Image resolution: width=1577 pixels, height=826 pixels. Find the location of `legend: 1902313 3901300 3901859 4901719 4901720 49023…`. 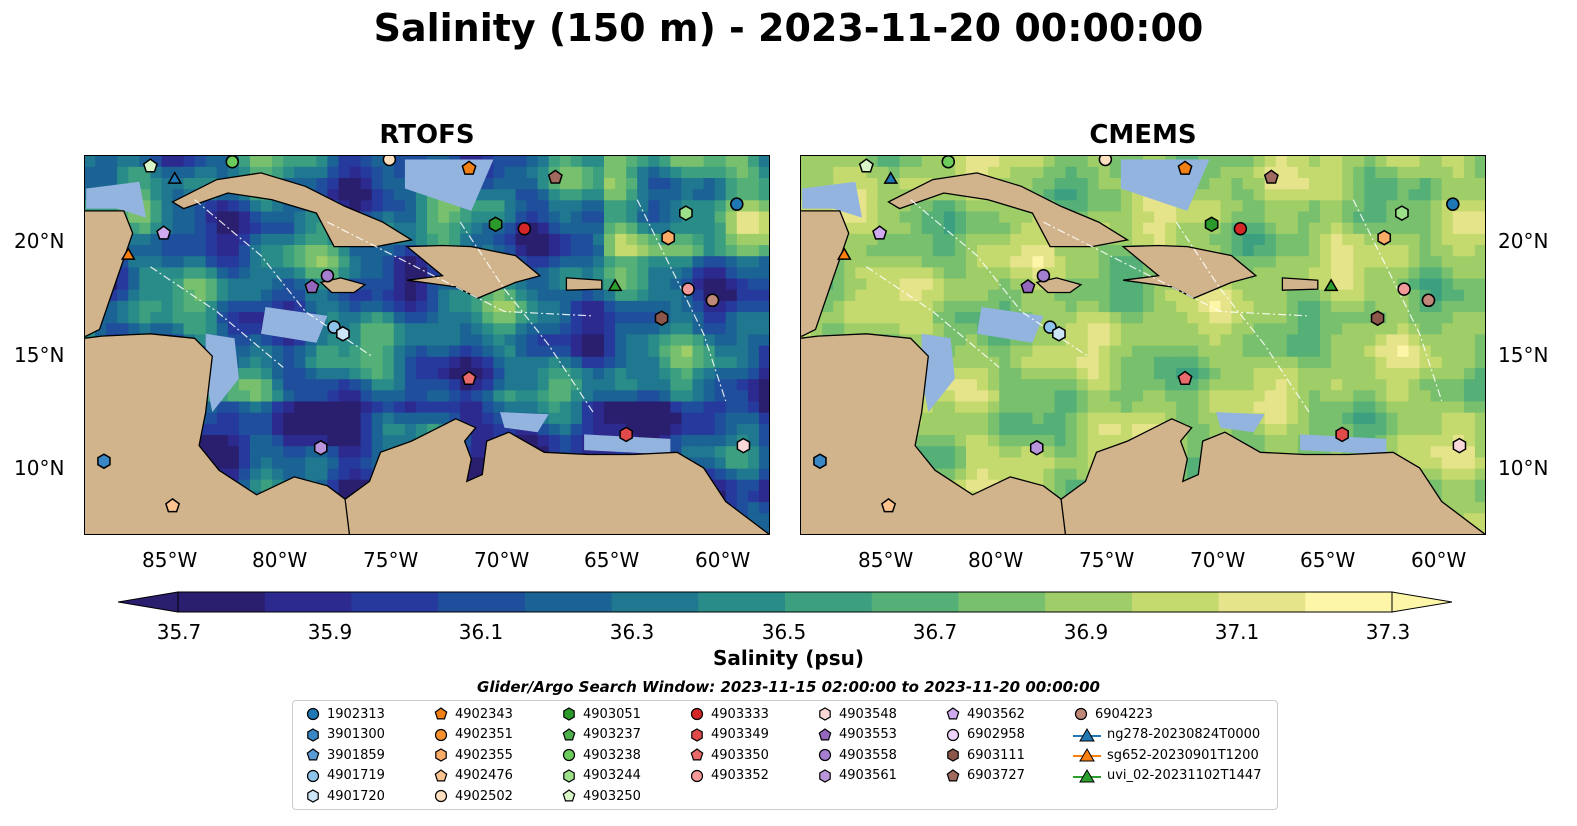

legend: 1902313 3901300 3901859 4901719 4901720 49023… is located at coordinates (785, 755).